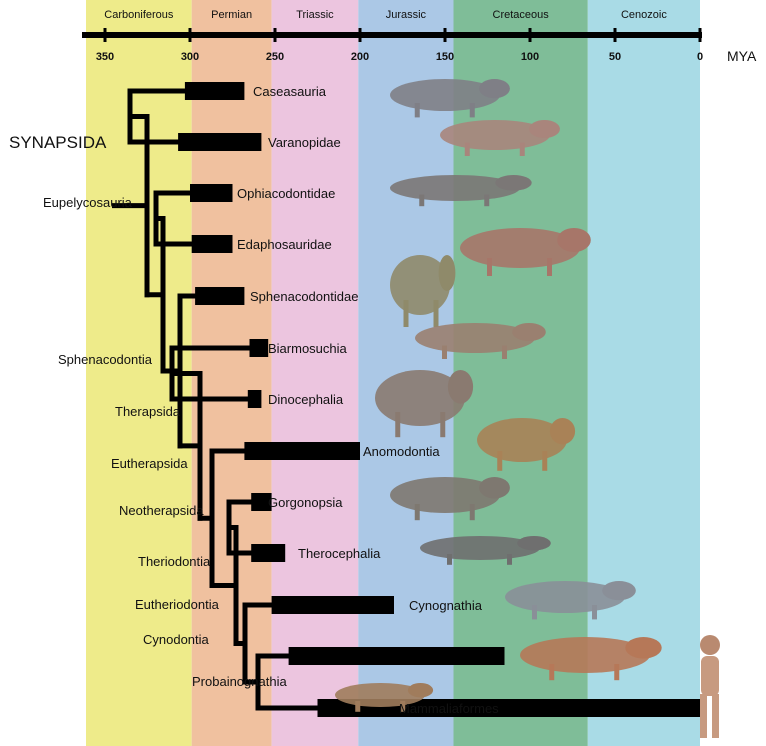 Image resolution: width=766 pixels, height=746 pixels. What do you see at coordinates (290, 91) in the screenshot?
I see `taxon-label-caseasauria: Caseasauria` at bounding box center [290, 91].